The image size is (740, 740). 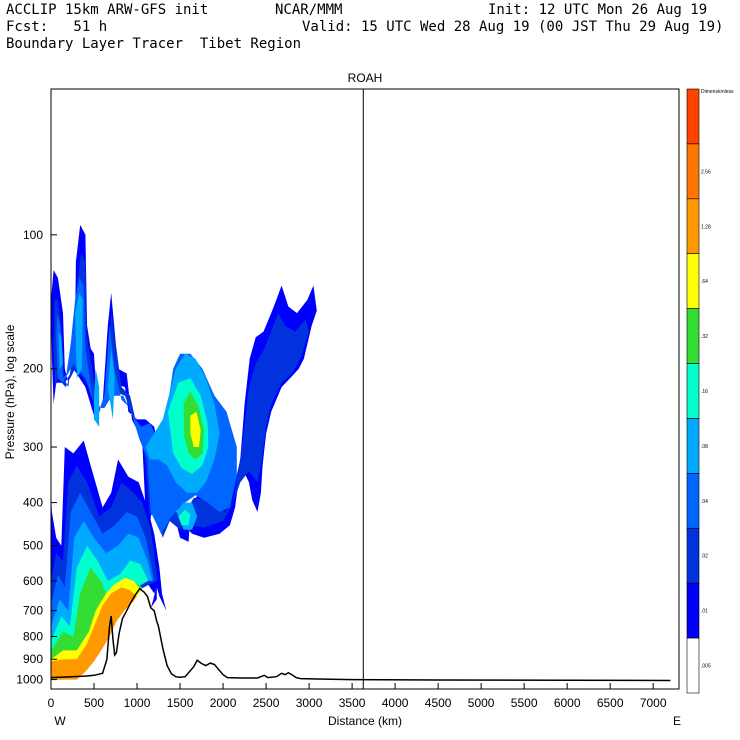 I want to click on colorbar-label: .08, so click(x=704, y=447).